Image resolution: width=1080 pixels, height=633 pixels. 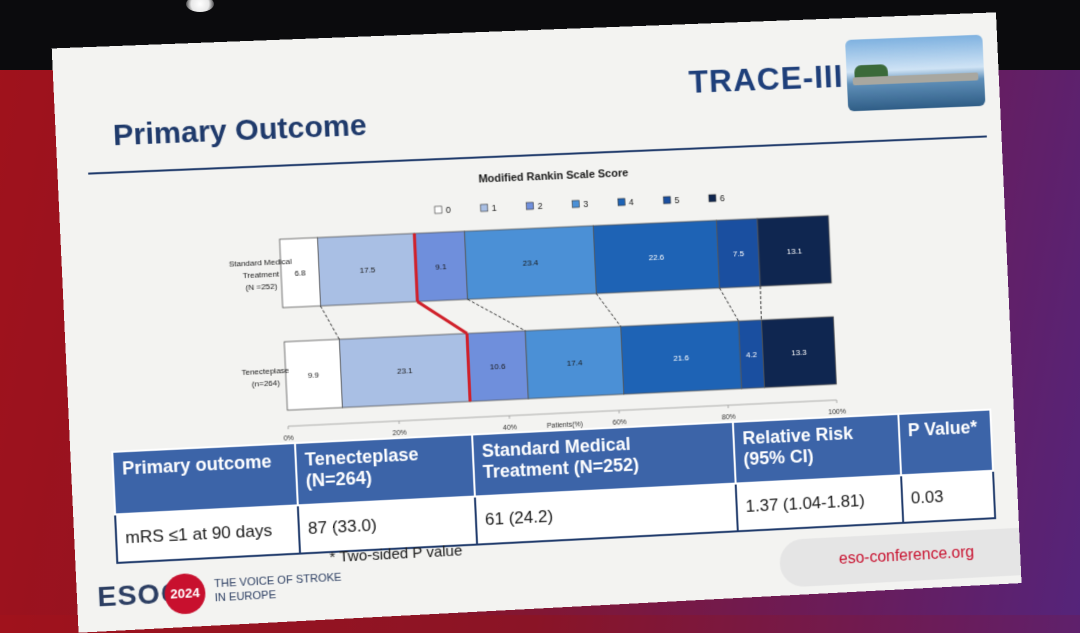 I want to click on cell-relative-risk: 1.37 (1.04-1.81), so click(x=820, y=503).